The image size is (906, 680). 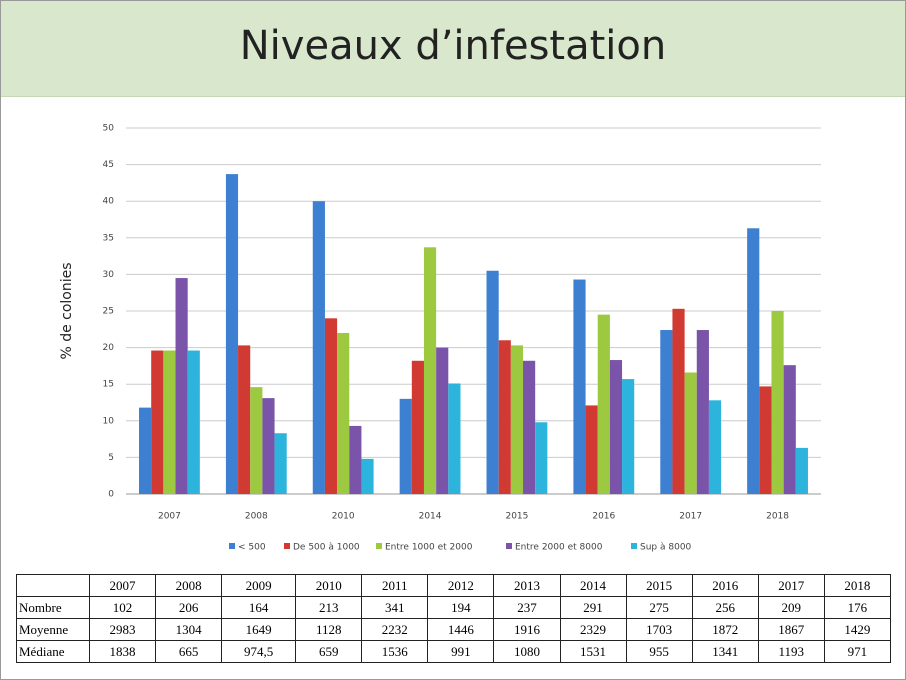 I want to click on y-tick-label: 45, so click(x=108, y=165).